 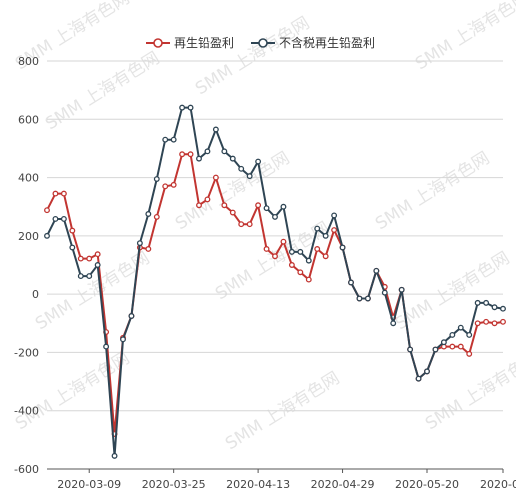 What do you see at coordinates (28, 119) in the screenshot?
I see `y-tick-label: 600` at bounding box center [28, 119].